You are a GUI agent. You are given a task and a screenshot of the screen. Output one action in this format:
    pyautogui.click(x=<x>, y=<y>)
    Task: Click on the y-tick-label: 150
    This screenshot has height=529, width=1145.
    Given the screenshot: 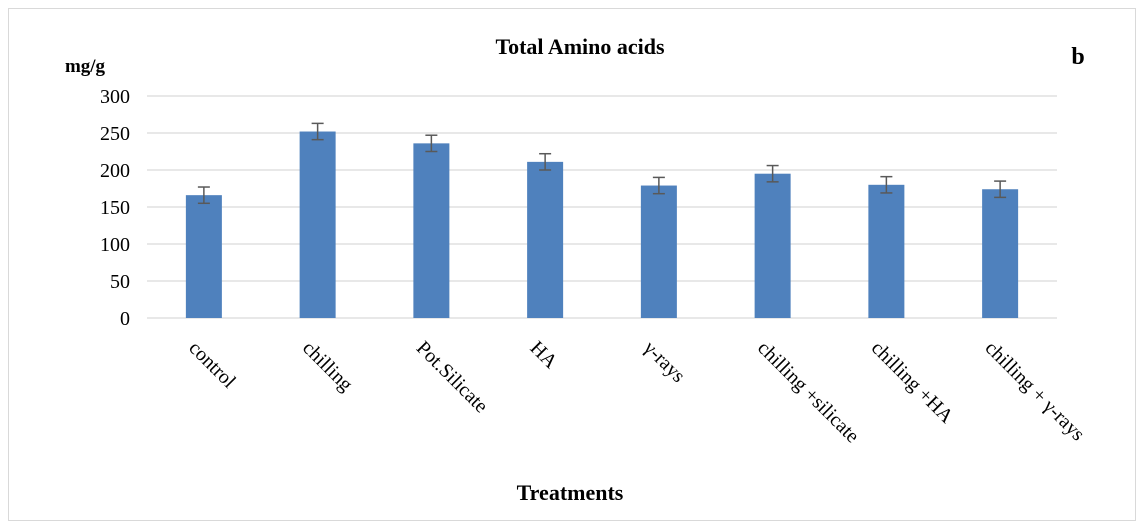 What is the action you would take?
    pyautogui.click(x=115, y=208)
    